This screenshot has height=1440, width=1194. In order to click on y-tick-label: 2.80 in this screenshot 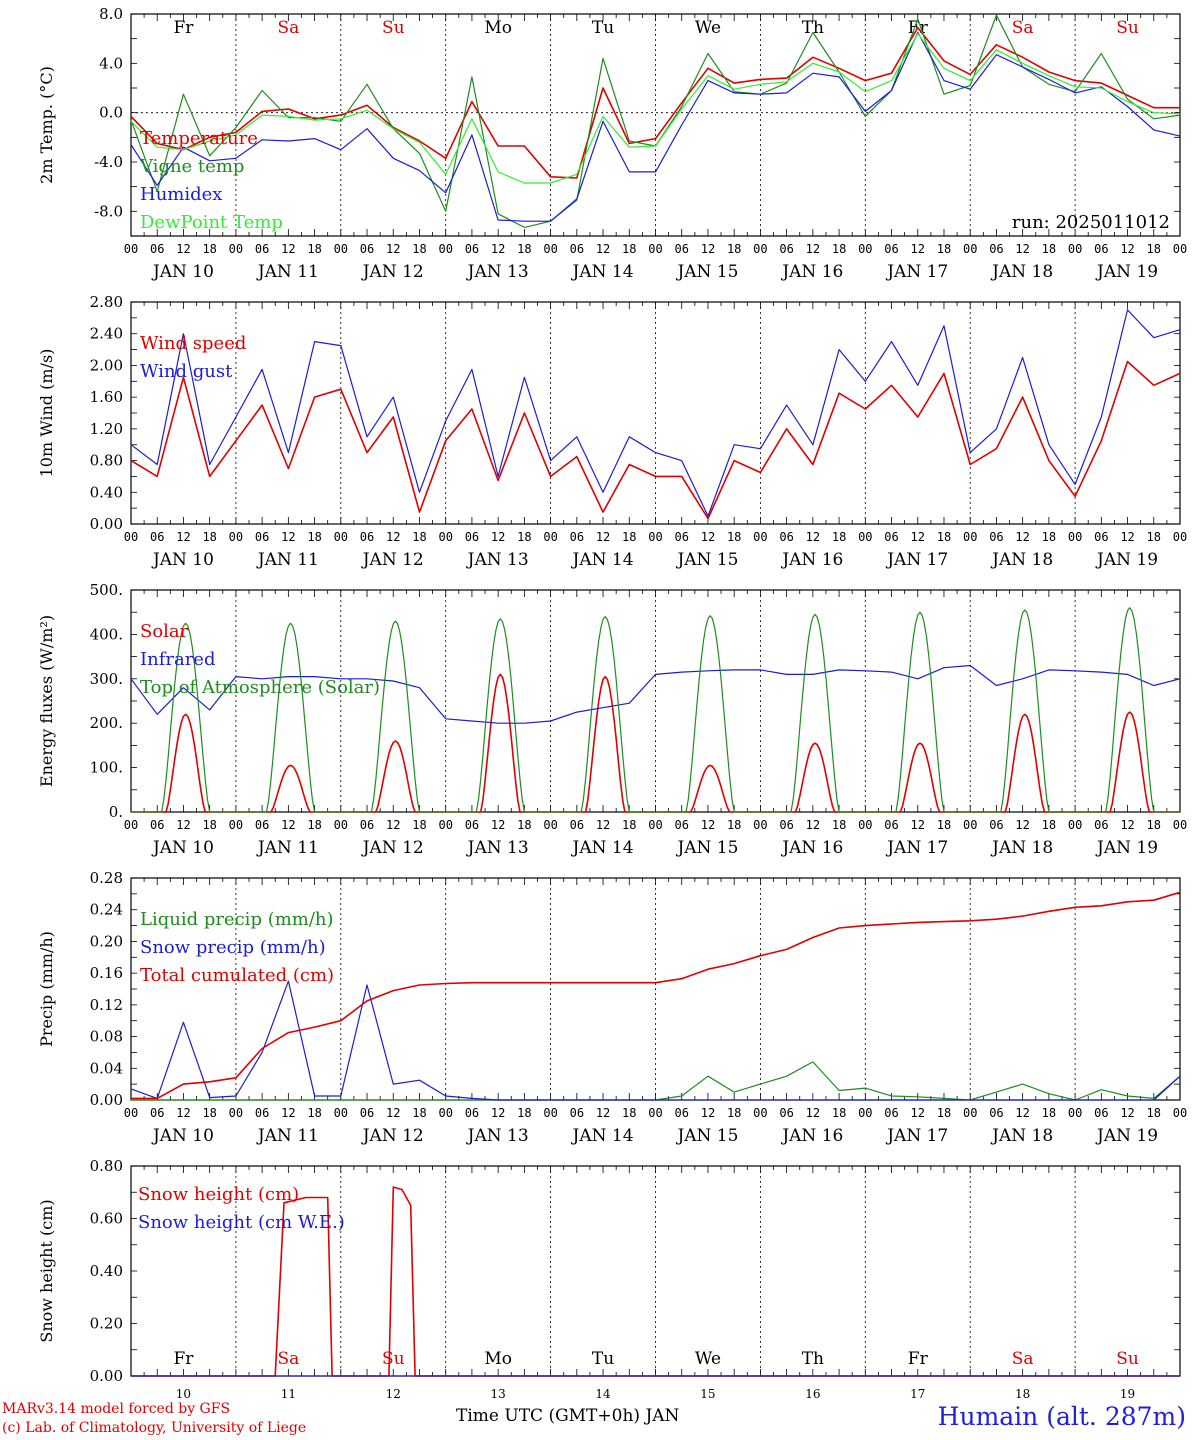, I will do `click(106, 302)`.